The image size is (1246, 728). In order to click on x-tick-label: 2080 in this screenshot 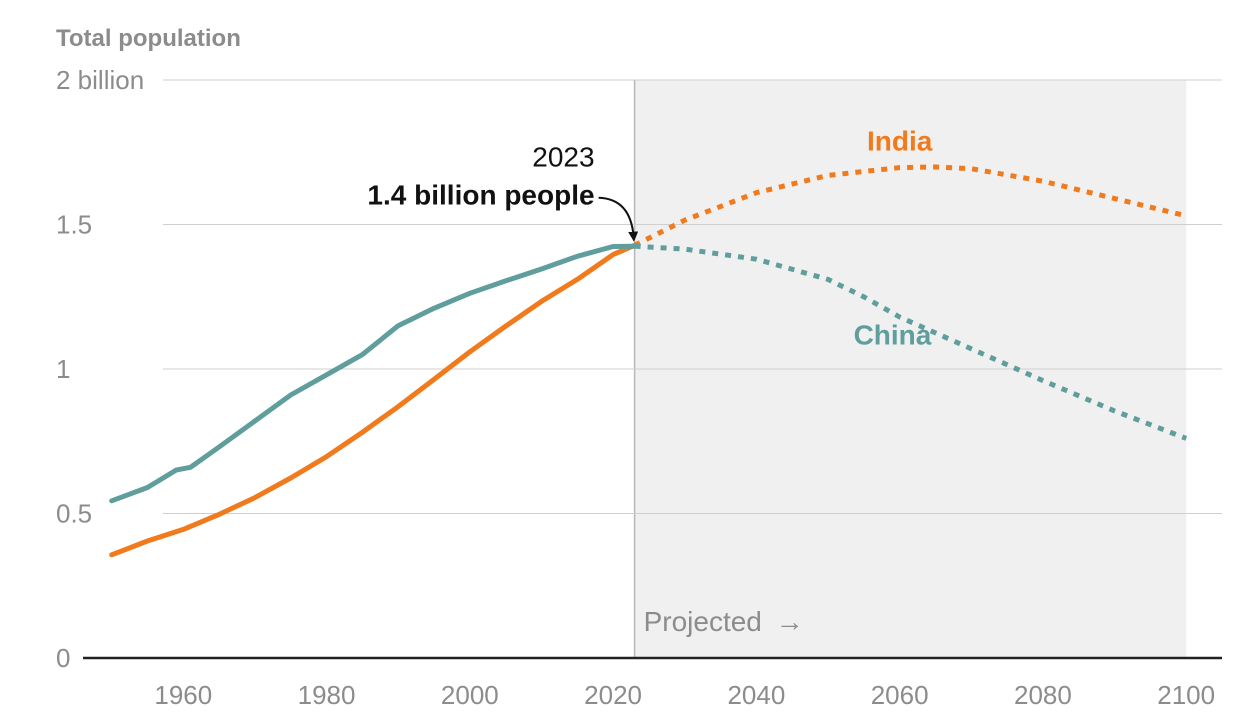, I will do `click(1043, 695)`.